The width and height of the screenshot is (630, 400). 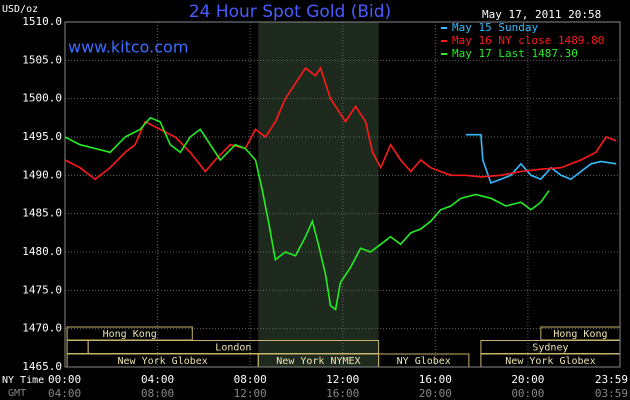 What do you see at coordinates (527, 379) in the screenshot?
I see `x-tick-label: 20:00` at bounding box center [527, 379].